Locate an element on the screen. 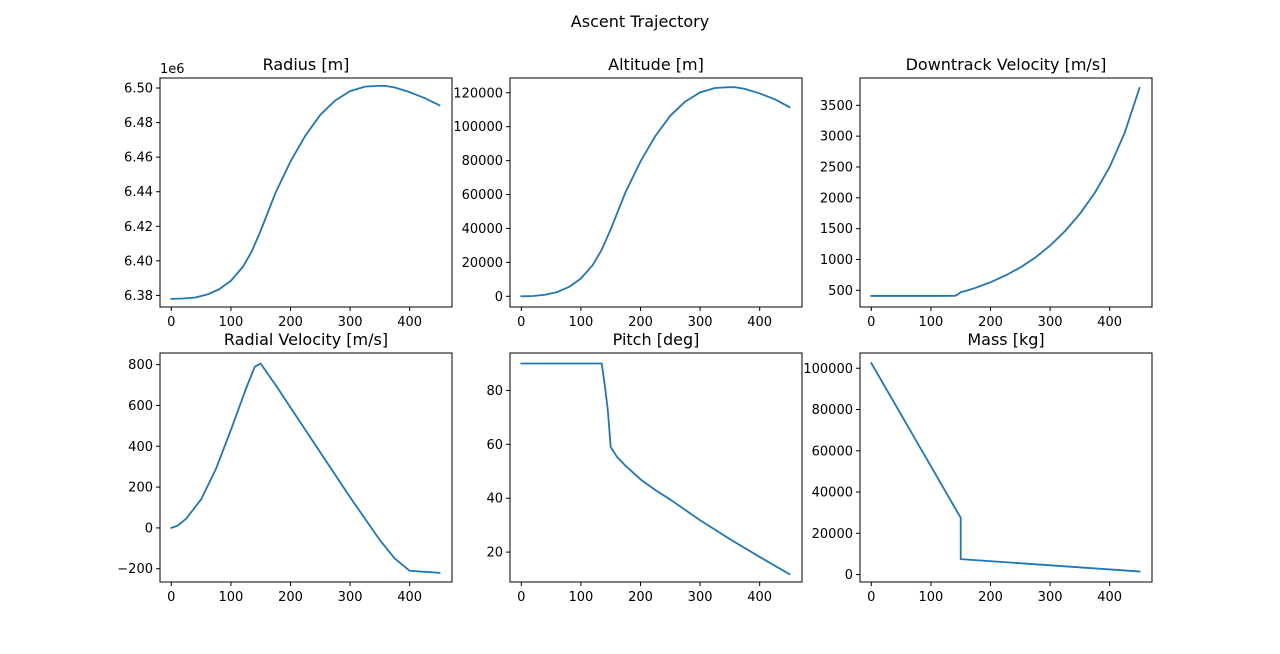  y-tick-label: 6.42 is located at coordinates (138, 227).